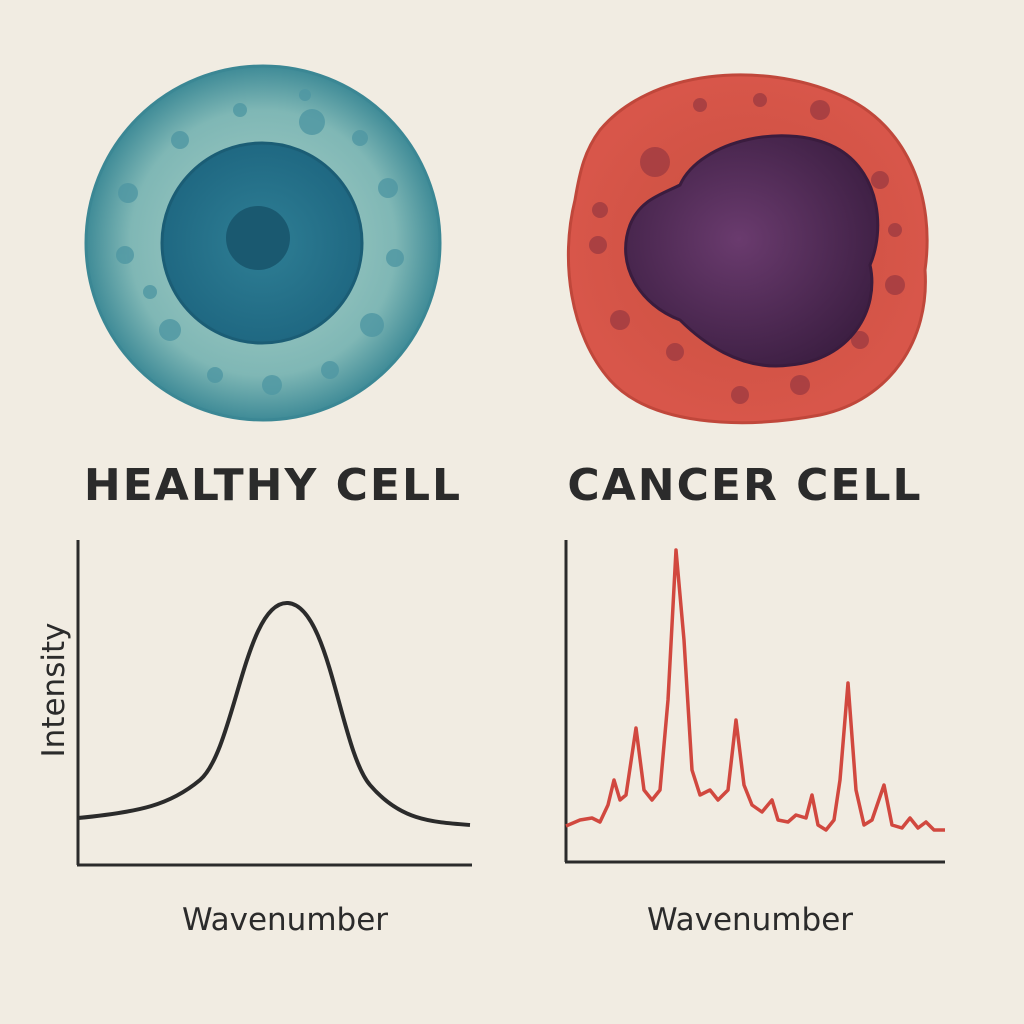  What do you see at coordinates (273, 485) in the screenshot?
I see `panel-label: HEALTHY CELL` at bounding box center [273, 485].